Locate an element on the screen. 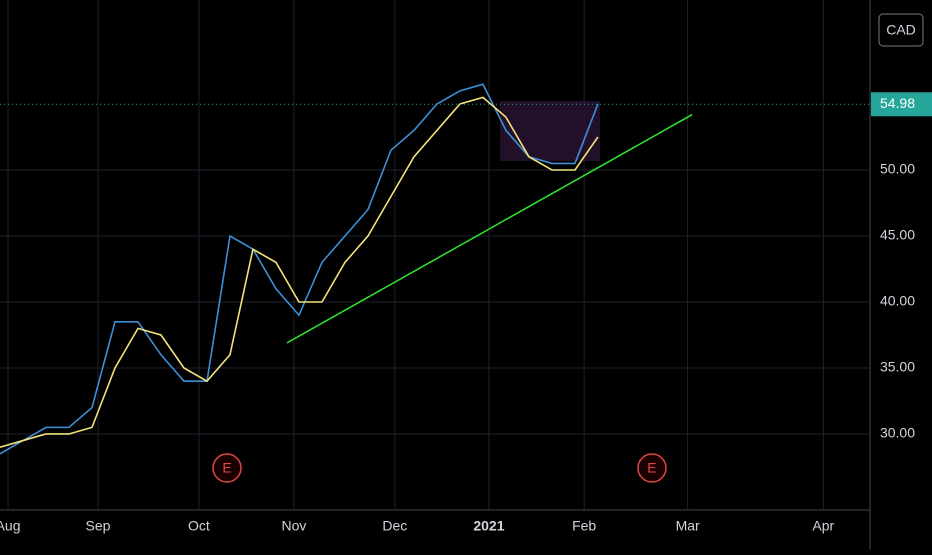  x-tick-label: Oct is located at coordinates (199, 526).